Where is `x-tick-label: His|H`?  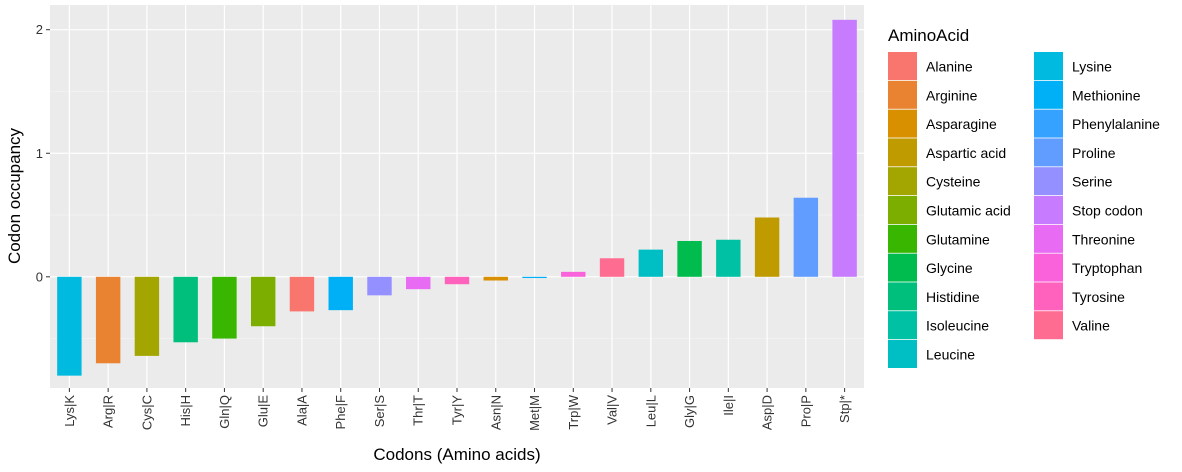 x-tick-label: His|H is located at coordinates (185, 411).